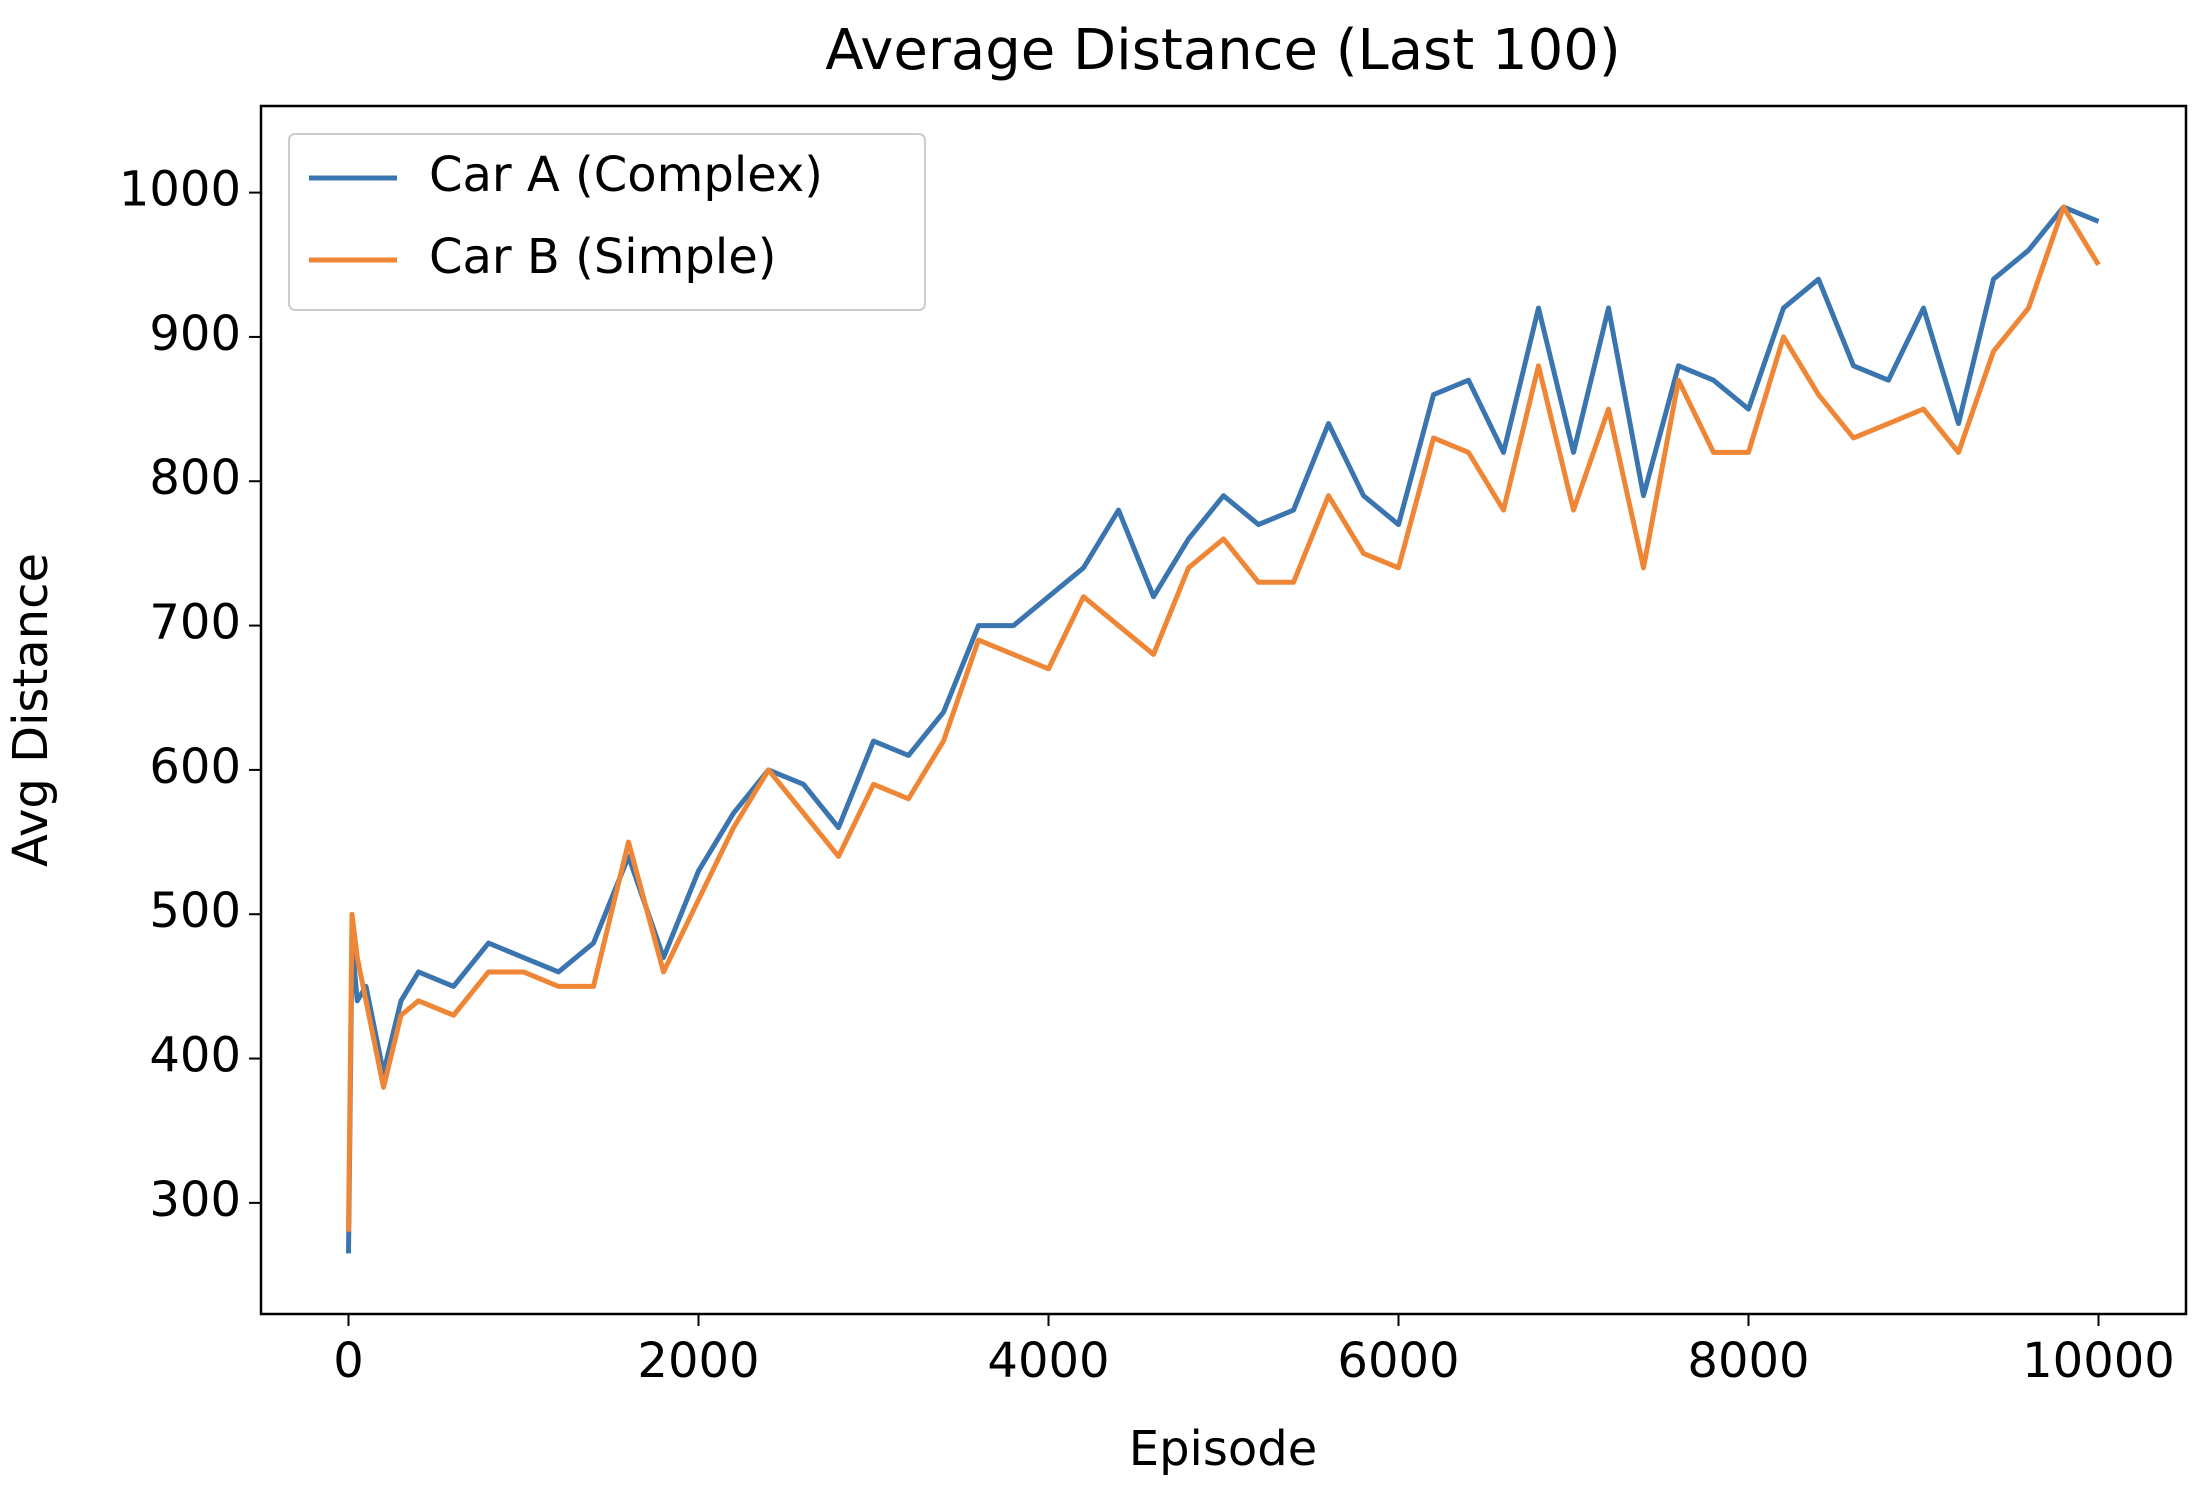 The height and width of the screenshot is (1490, 2200). Describe the element at coordinates (195, 1200) in the screenshot. I see `y-tick-label: 300` at that location.